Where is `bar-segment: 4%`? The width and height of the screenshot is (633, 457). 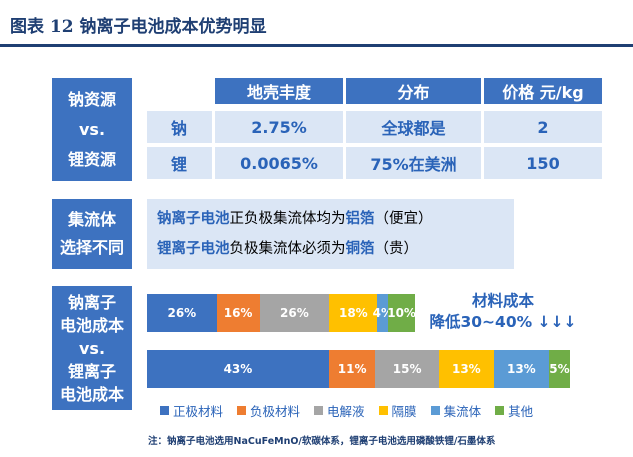 bar-segment: 4% is located at coordinates (383, 313).